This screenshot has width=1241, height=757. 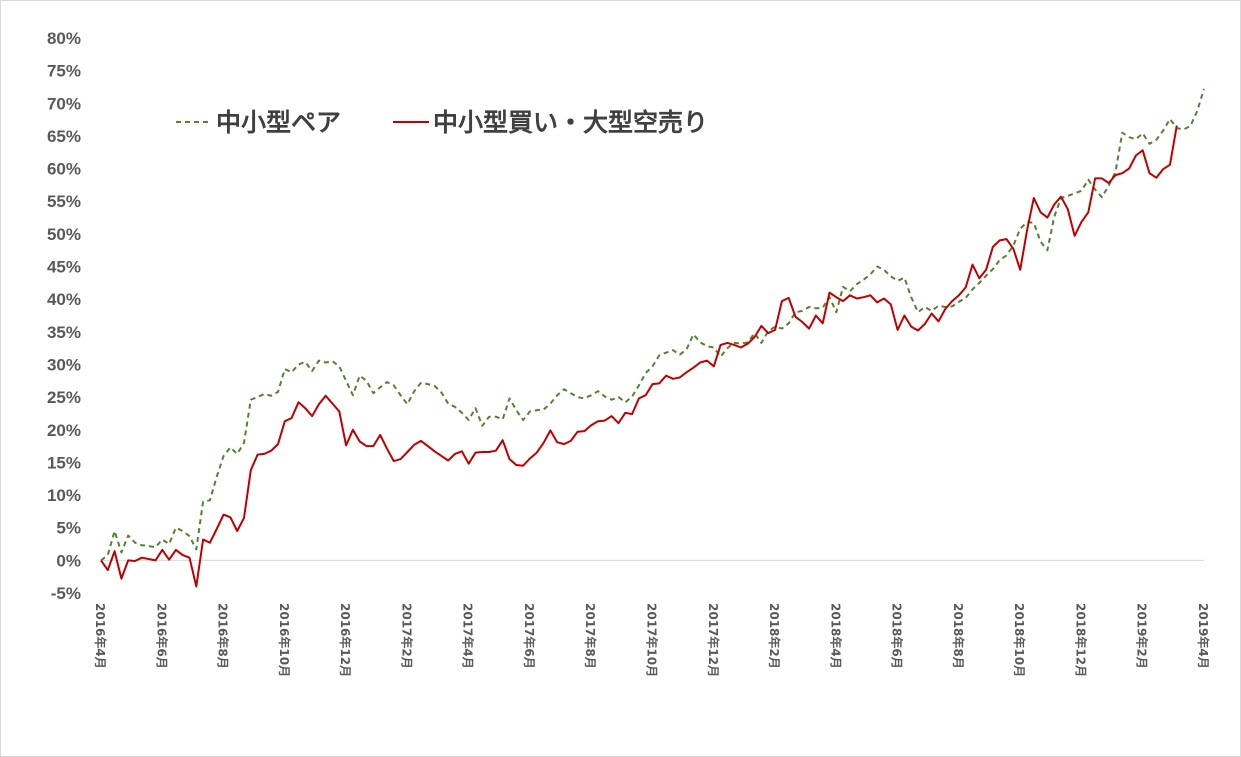 I want to click on x-tick-label: 2018年10月, so click(x=1019, y=640).